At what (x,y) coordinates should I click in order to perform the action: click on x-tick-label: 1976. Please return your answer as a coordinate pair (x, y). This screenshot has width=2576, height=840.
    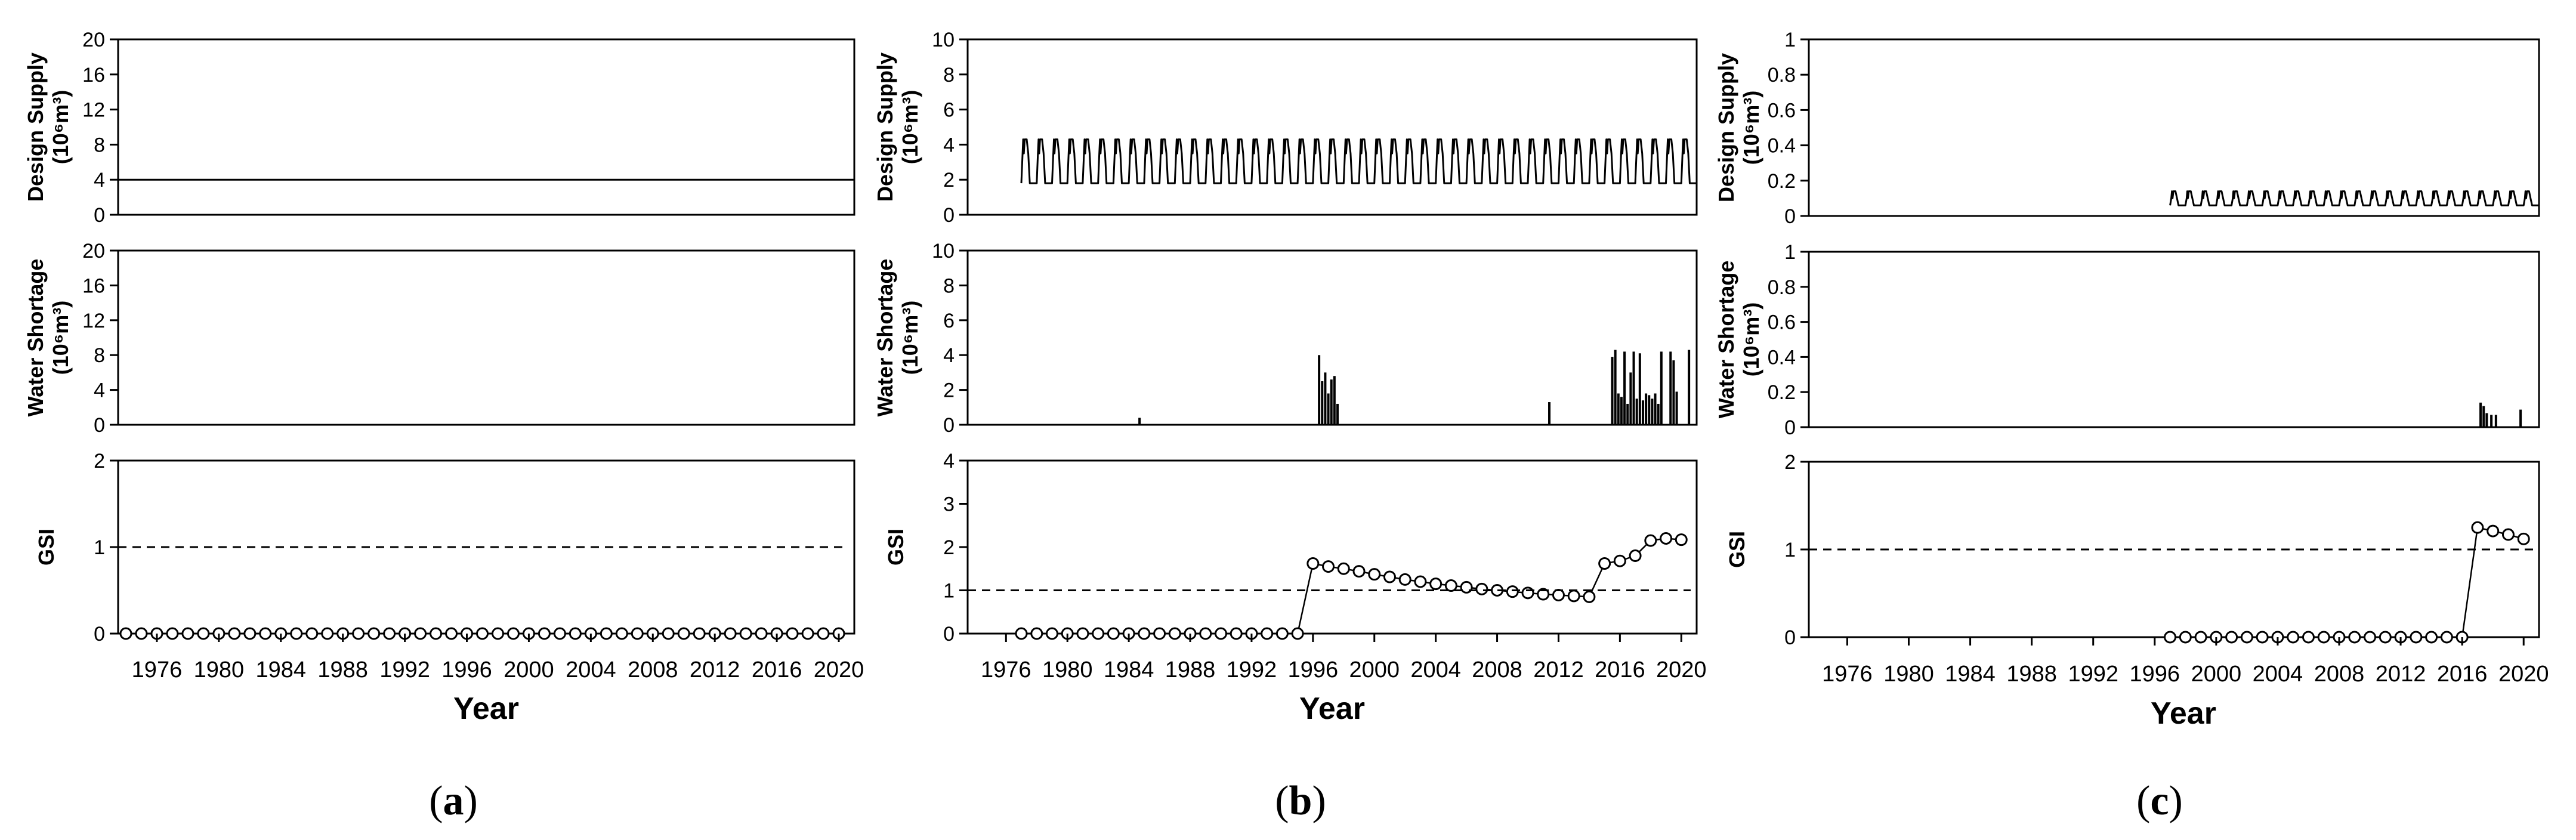
    Looking at the image, I should click on (1847, 674).